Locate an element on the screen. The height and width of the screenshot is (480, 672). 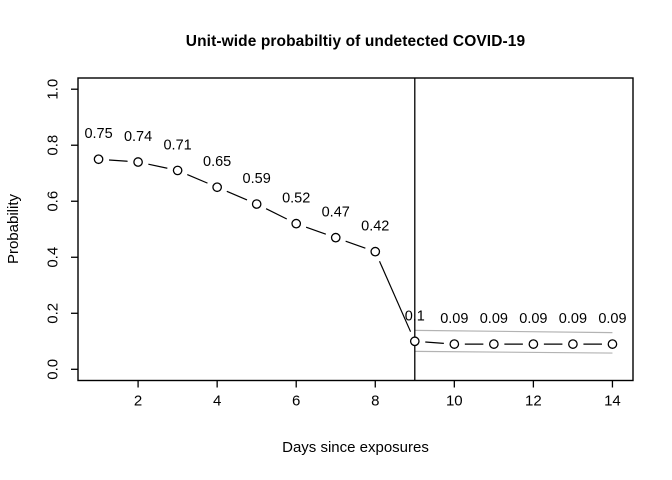
x-tick-label: 10 is located at coordinates (454, 401).